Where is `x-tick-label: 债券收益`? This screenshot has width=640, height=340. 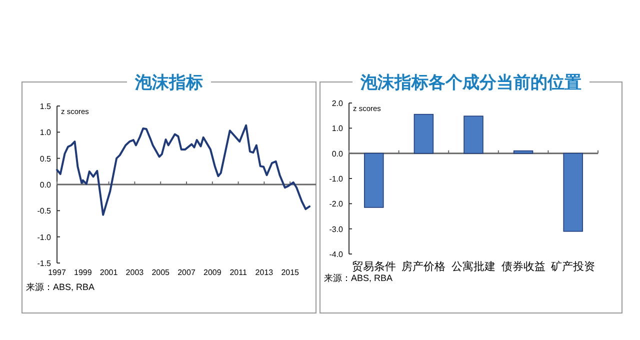 x-tick-label: 债券收益 is located at coordinates (523, 266).